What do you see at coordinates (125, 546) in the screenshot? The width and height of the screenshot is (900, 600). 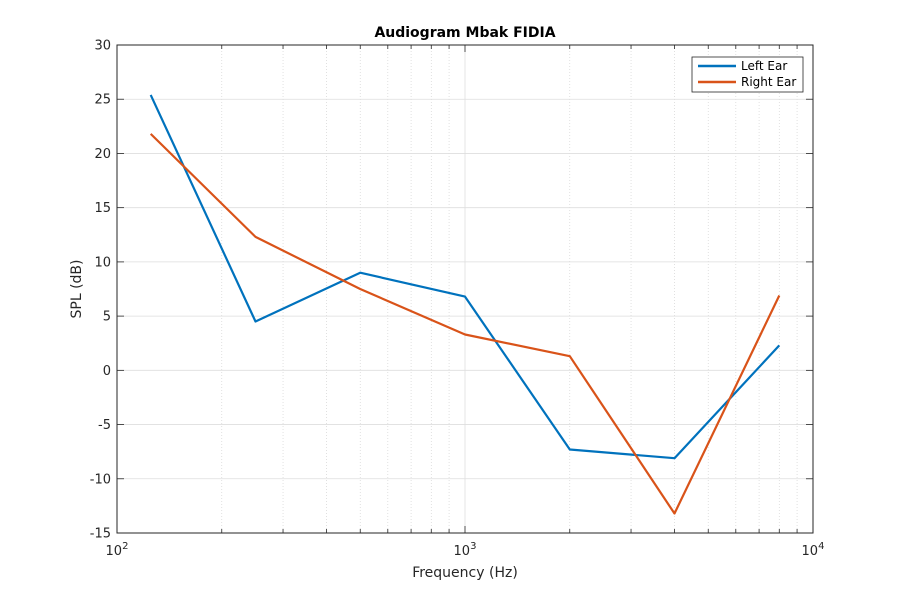 I see `x-tick-exponent: 2` at bounding box center [125, 546].